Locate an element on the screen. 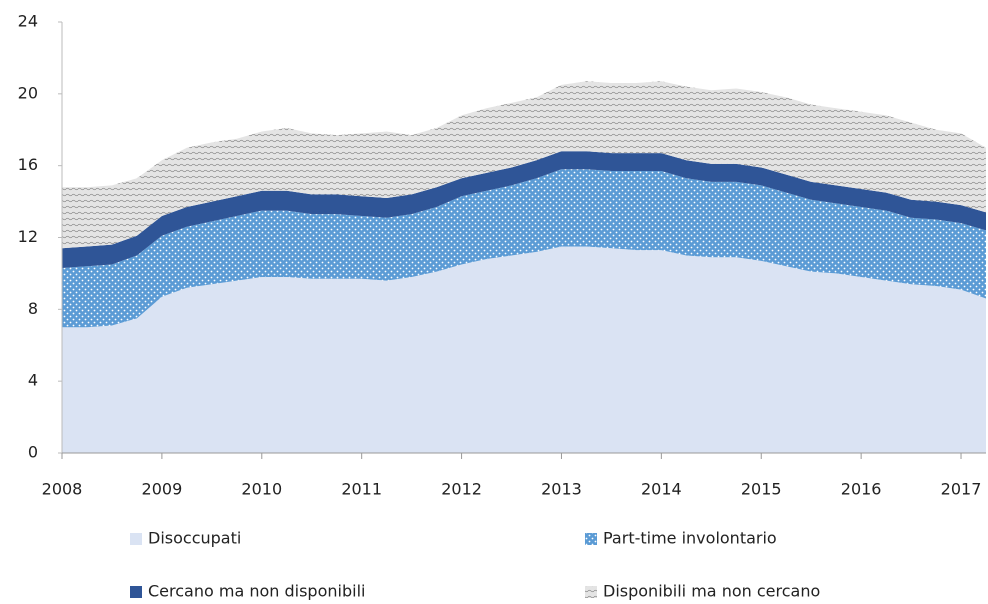  x-tick-label: 2009 is located at coordinates (162, 489).